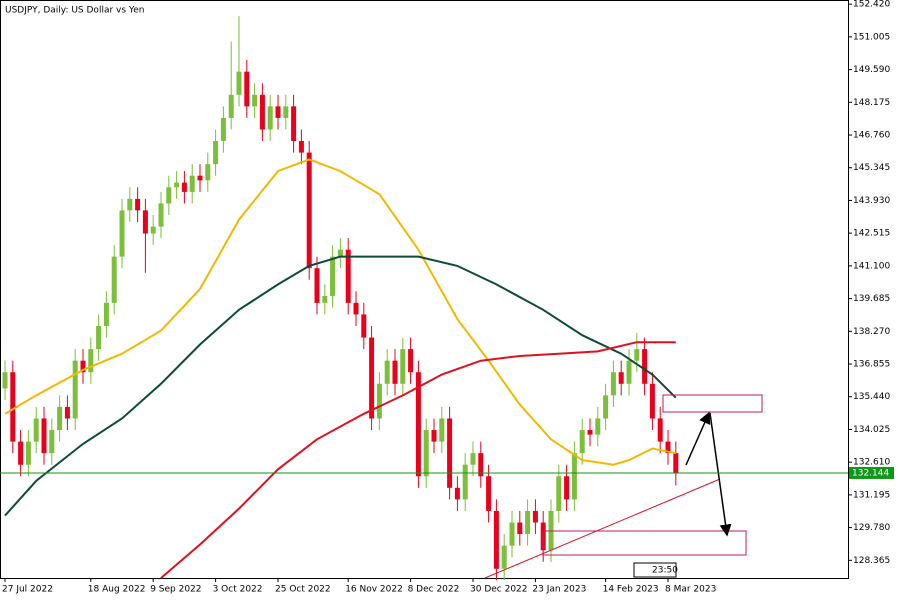  What do you see at coordinates (871, 463) in the screenshot?
I see `y-tick-label: 132.610` at bounding box center [871, 463].